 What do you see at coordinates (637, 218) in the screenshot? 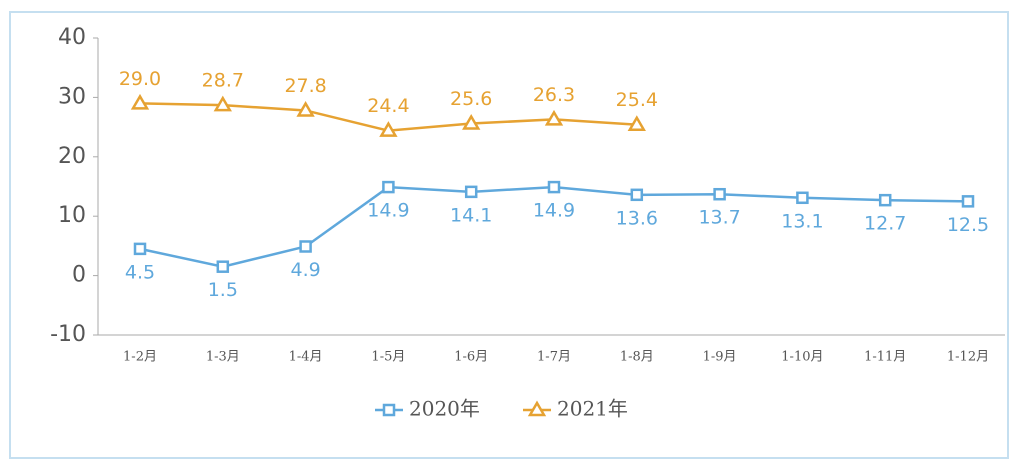
I see `value-label: 13.6` at bounding box center [637, 218].